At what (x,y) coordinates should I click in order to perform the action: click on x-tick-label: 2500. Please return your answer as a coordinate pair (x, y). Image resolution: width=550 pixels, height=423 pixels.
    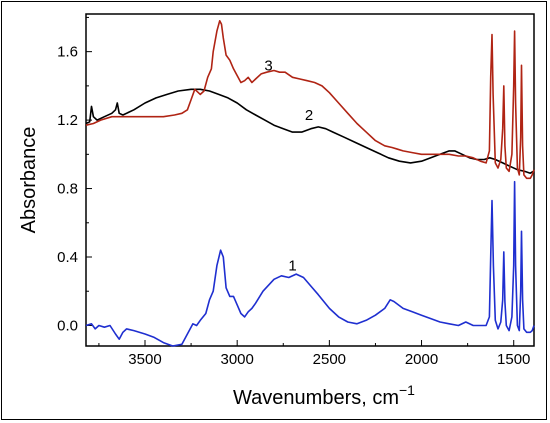
    Looking at the image, I should click on (329, 359).